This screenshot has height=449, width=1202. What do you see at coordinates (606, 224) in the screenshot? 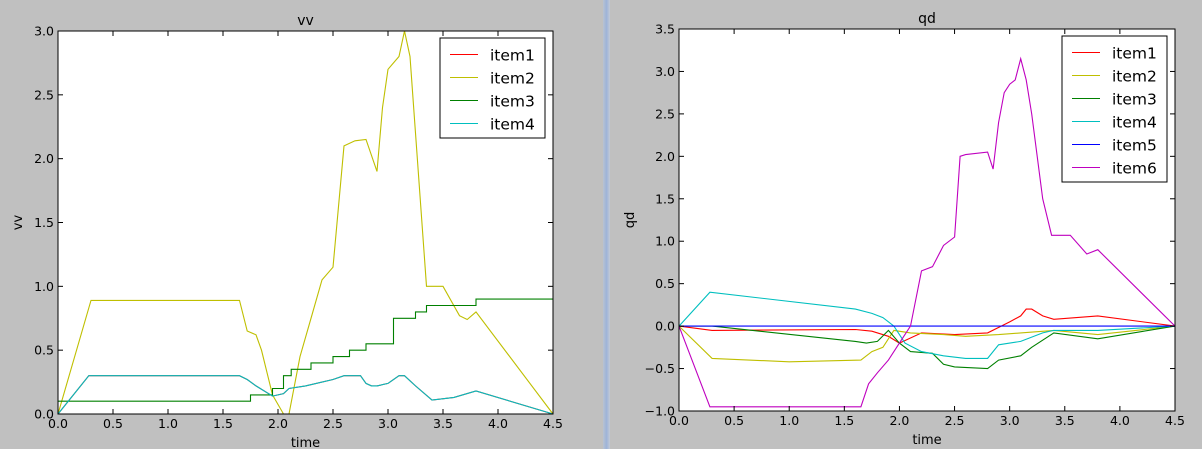
I see `panel-divider` at bounding box center [606, 224].